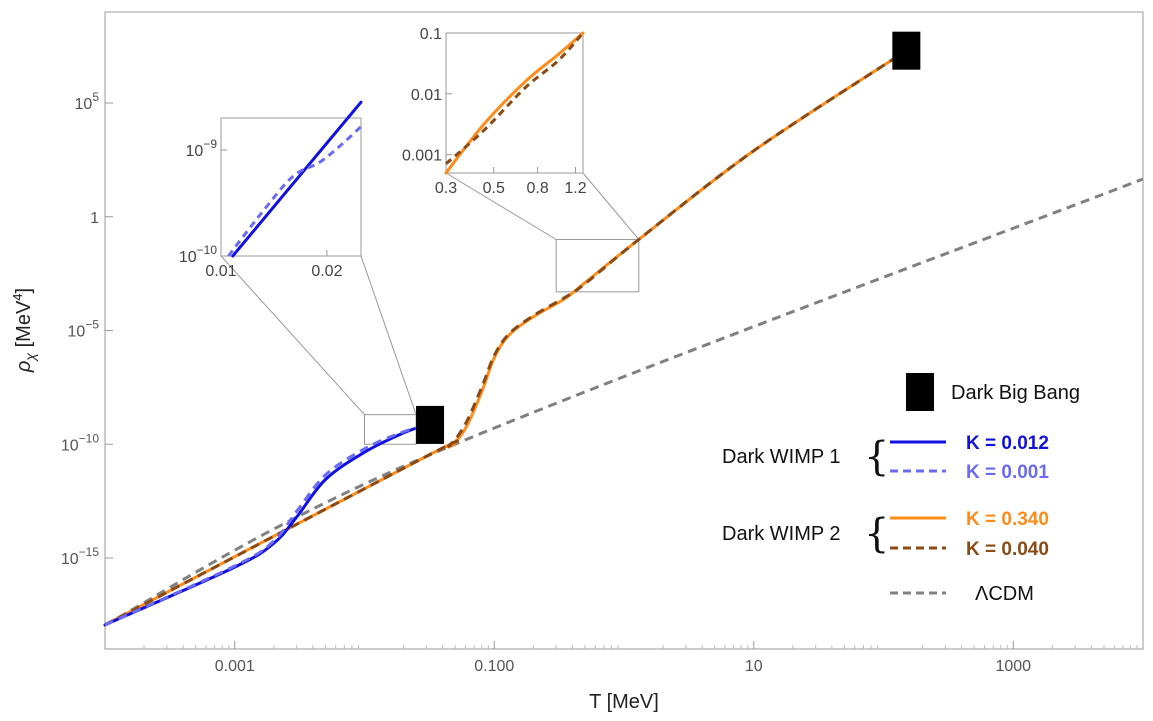 Image resolution: width=1153 pixels, height=721 pixels. I want to click on inset-2-y-tick-label-2: 0.001, so click(422, 156).